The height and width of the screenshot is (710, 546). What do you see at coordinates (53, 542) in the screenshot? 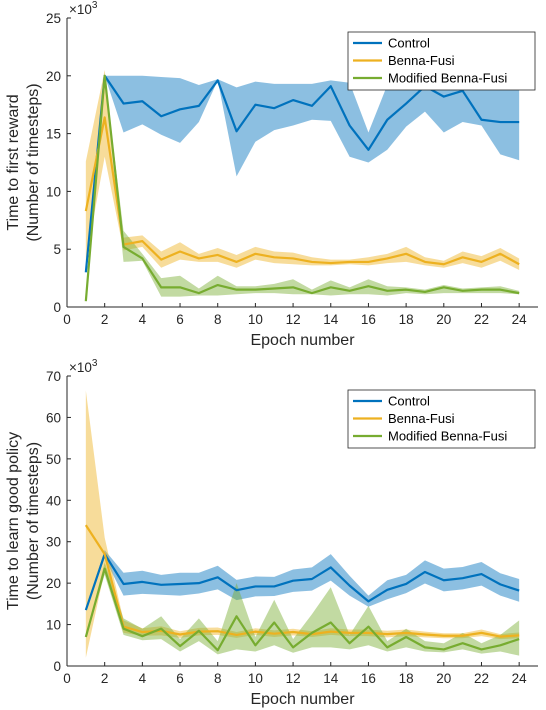
I see `y-tick-label: 30` at bounding box center [53, 542].